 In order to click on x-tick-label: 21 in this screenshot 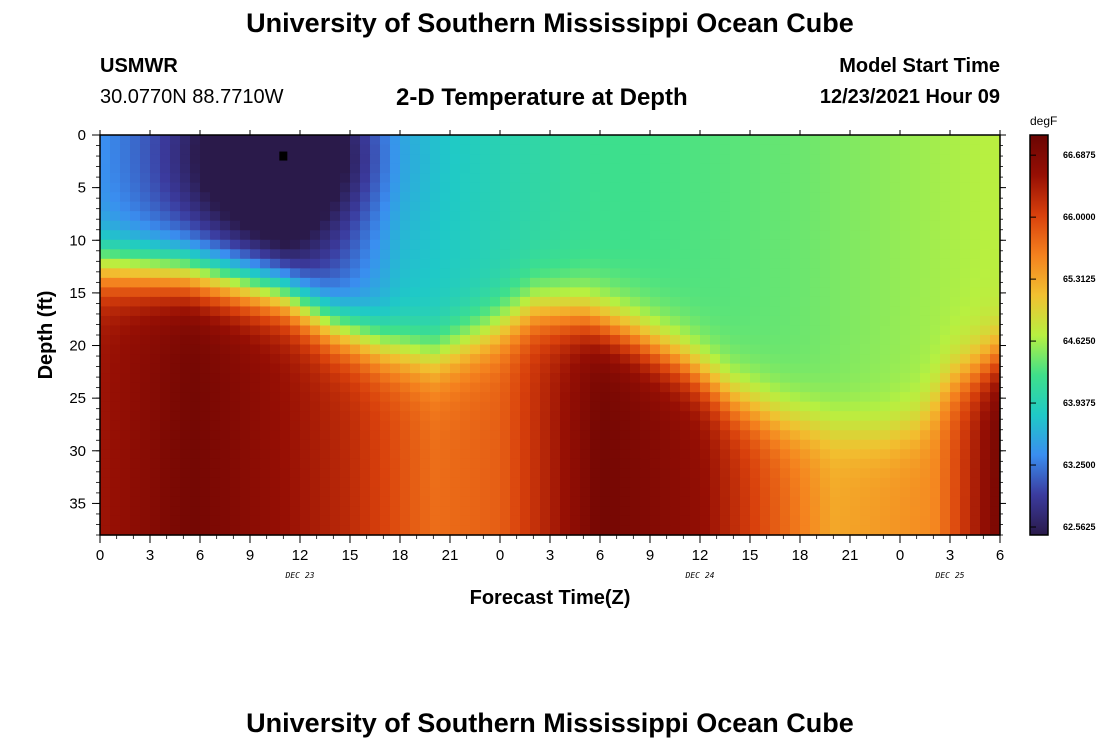, I will do `click(450, 555)`.